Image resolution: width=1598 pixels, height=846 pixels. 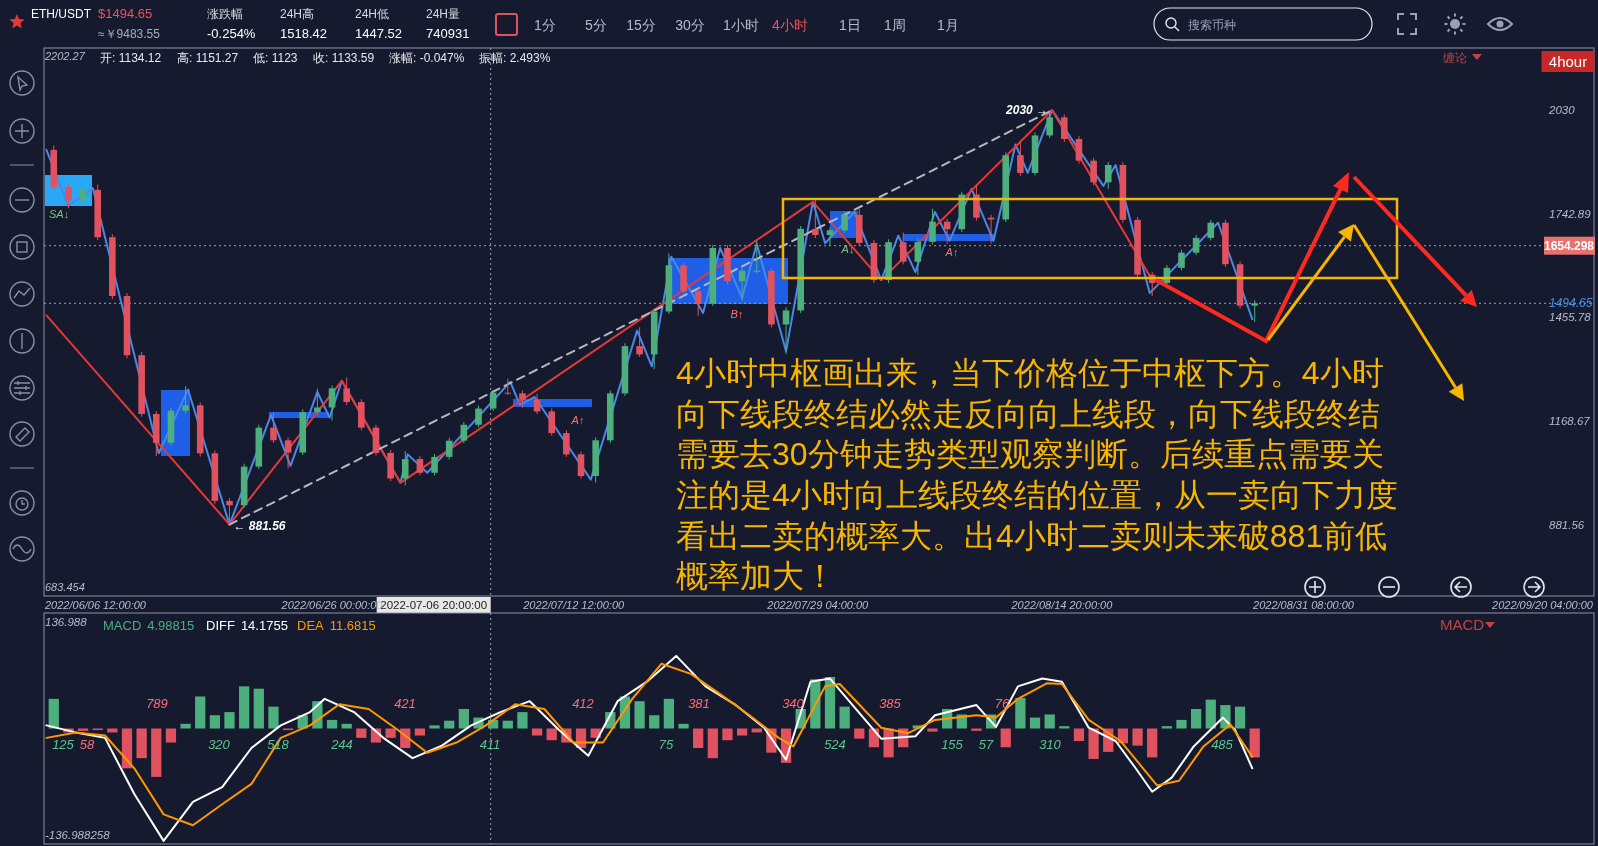 I want to click on annotation: 381, so click(x=699, y=703).